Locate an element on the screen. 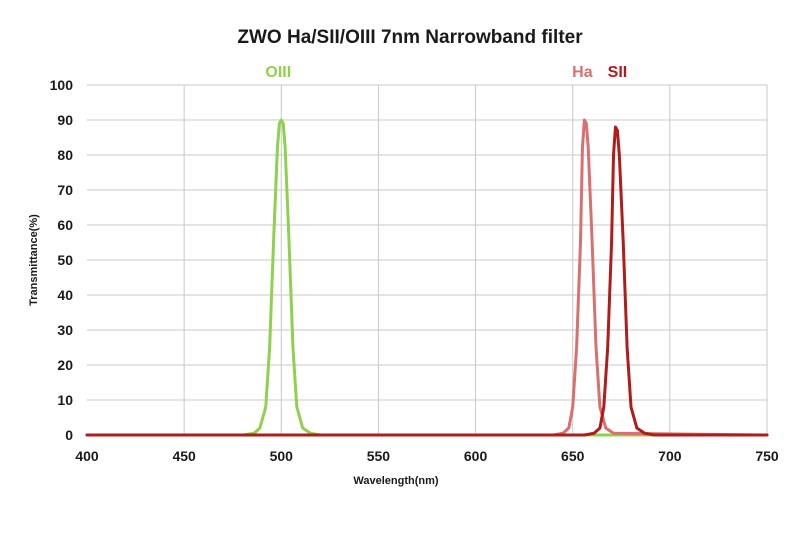  y-tick-label: 90 is located at coordinates (65, 120).